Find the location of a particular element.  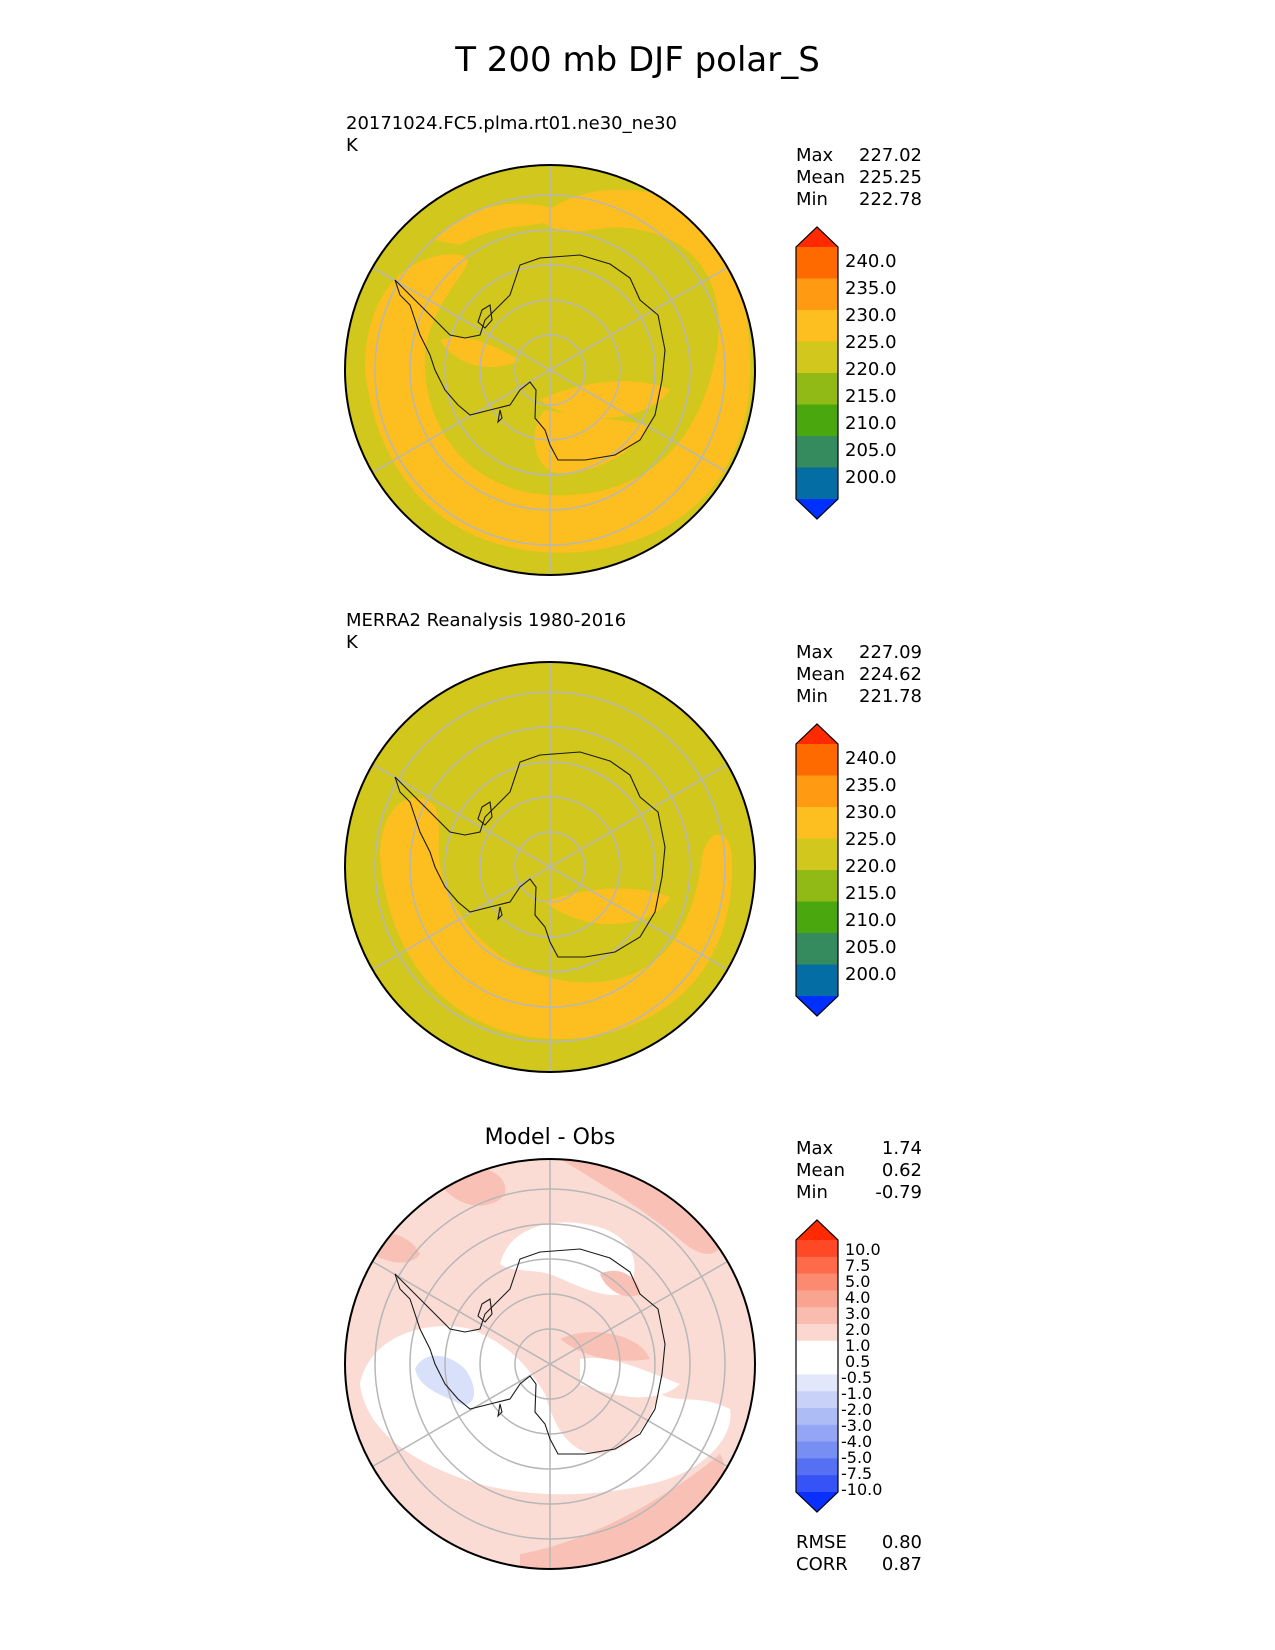

stat-min: Min 221.78 is located at coordinates (859, 696).